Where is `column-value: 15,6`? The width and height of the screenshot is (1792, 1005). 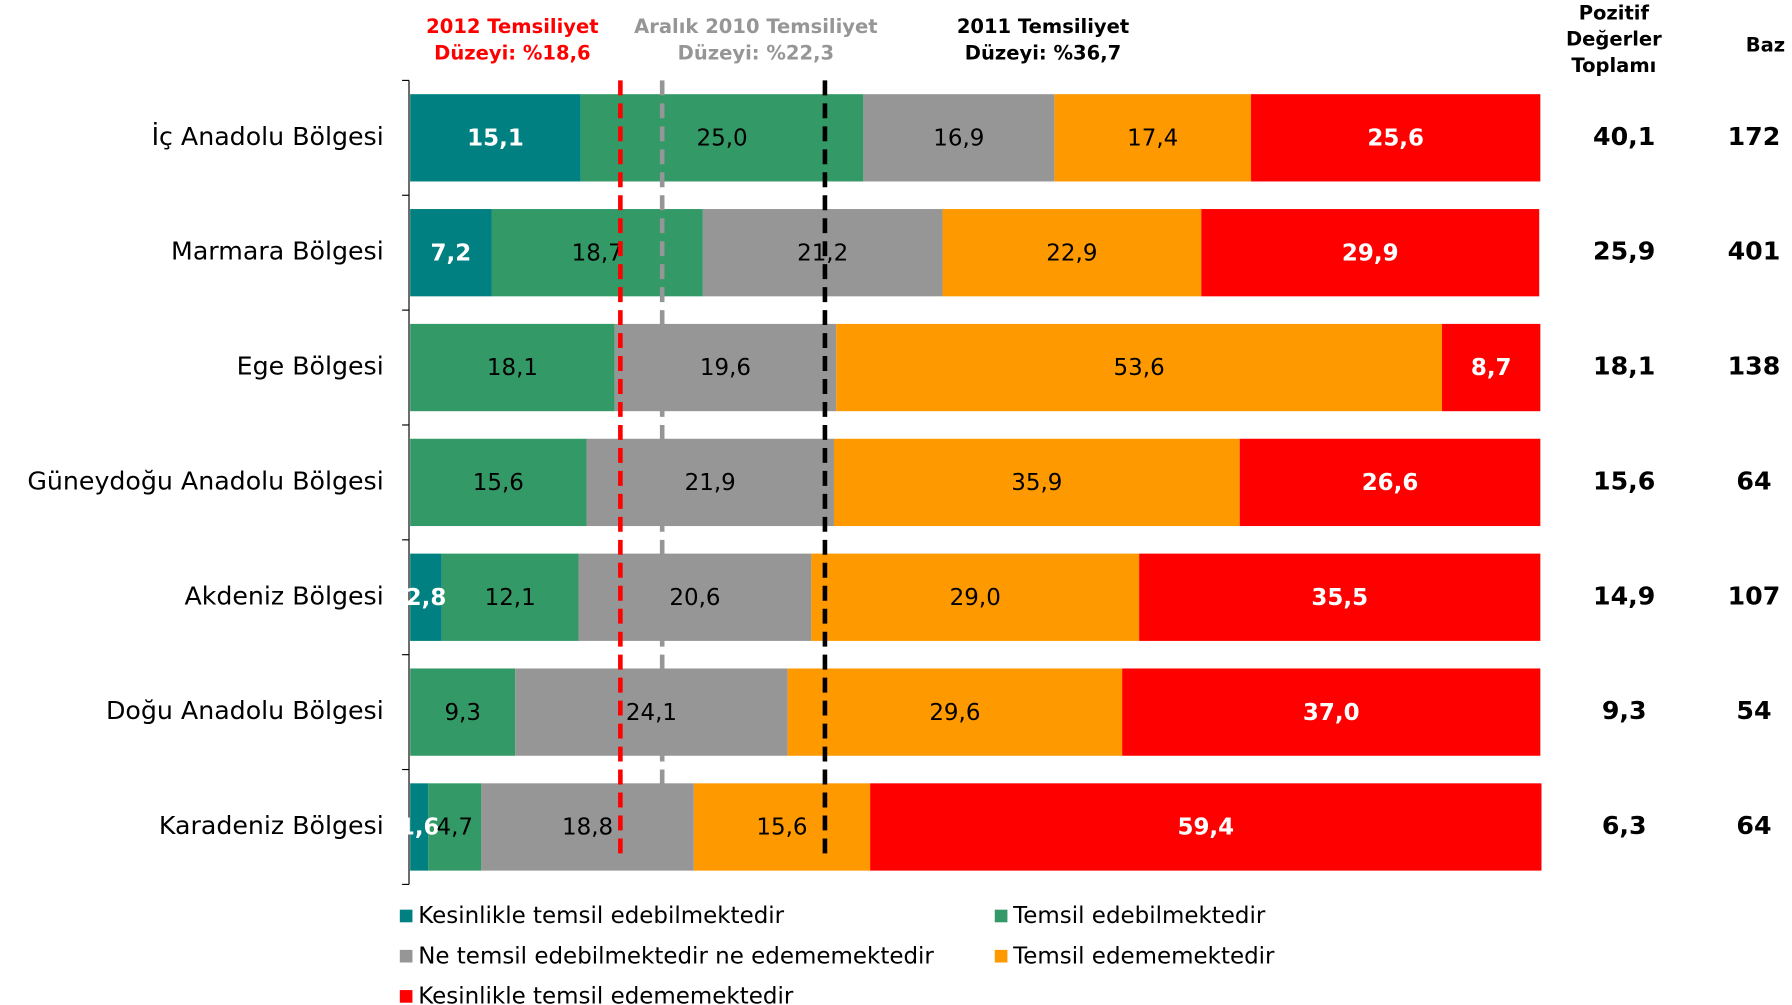
column-value: 15,6 is located at coordinates (1624, 480).